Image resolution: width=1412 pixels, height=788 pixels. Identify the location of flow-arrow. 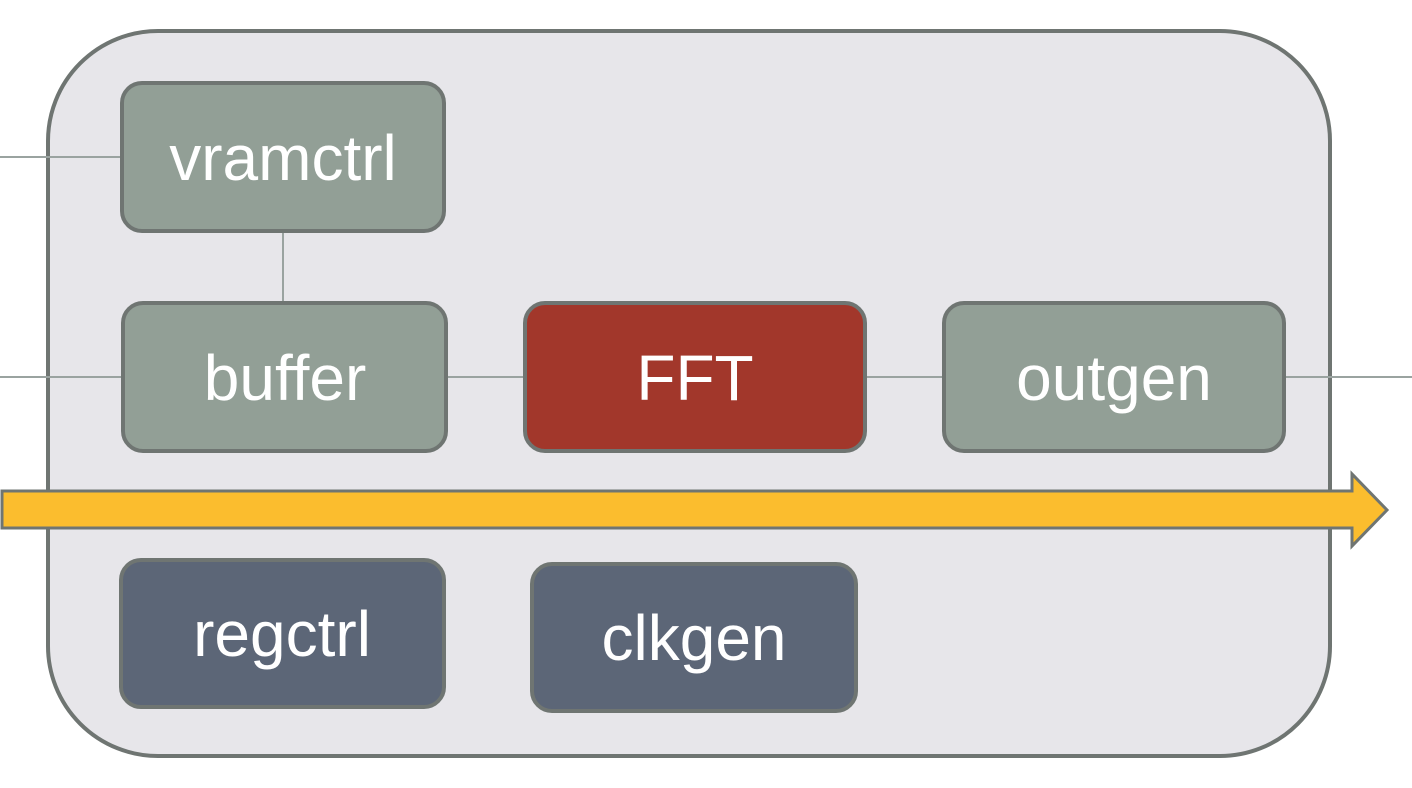
(695, 510).